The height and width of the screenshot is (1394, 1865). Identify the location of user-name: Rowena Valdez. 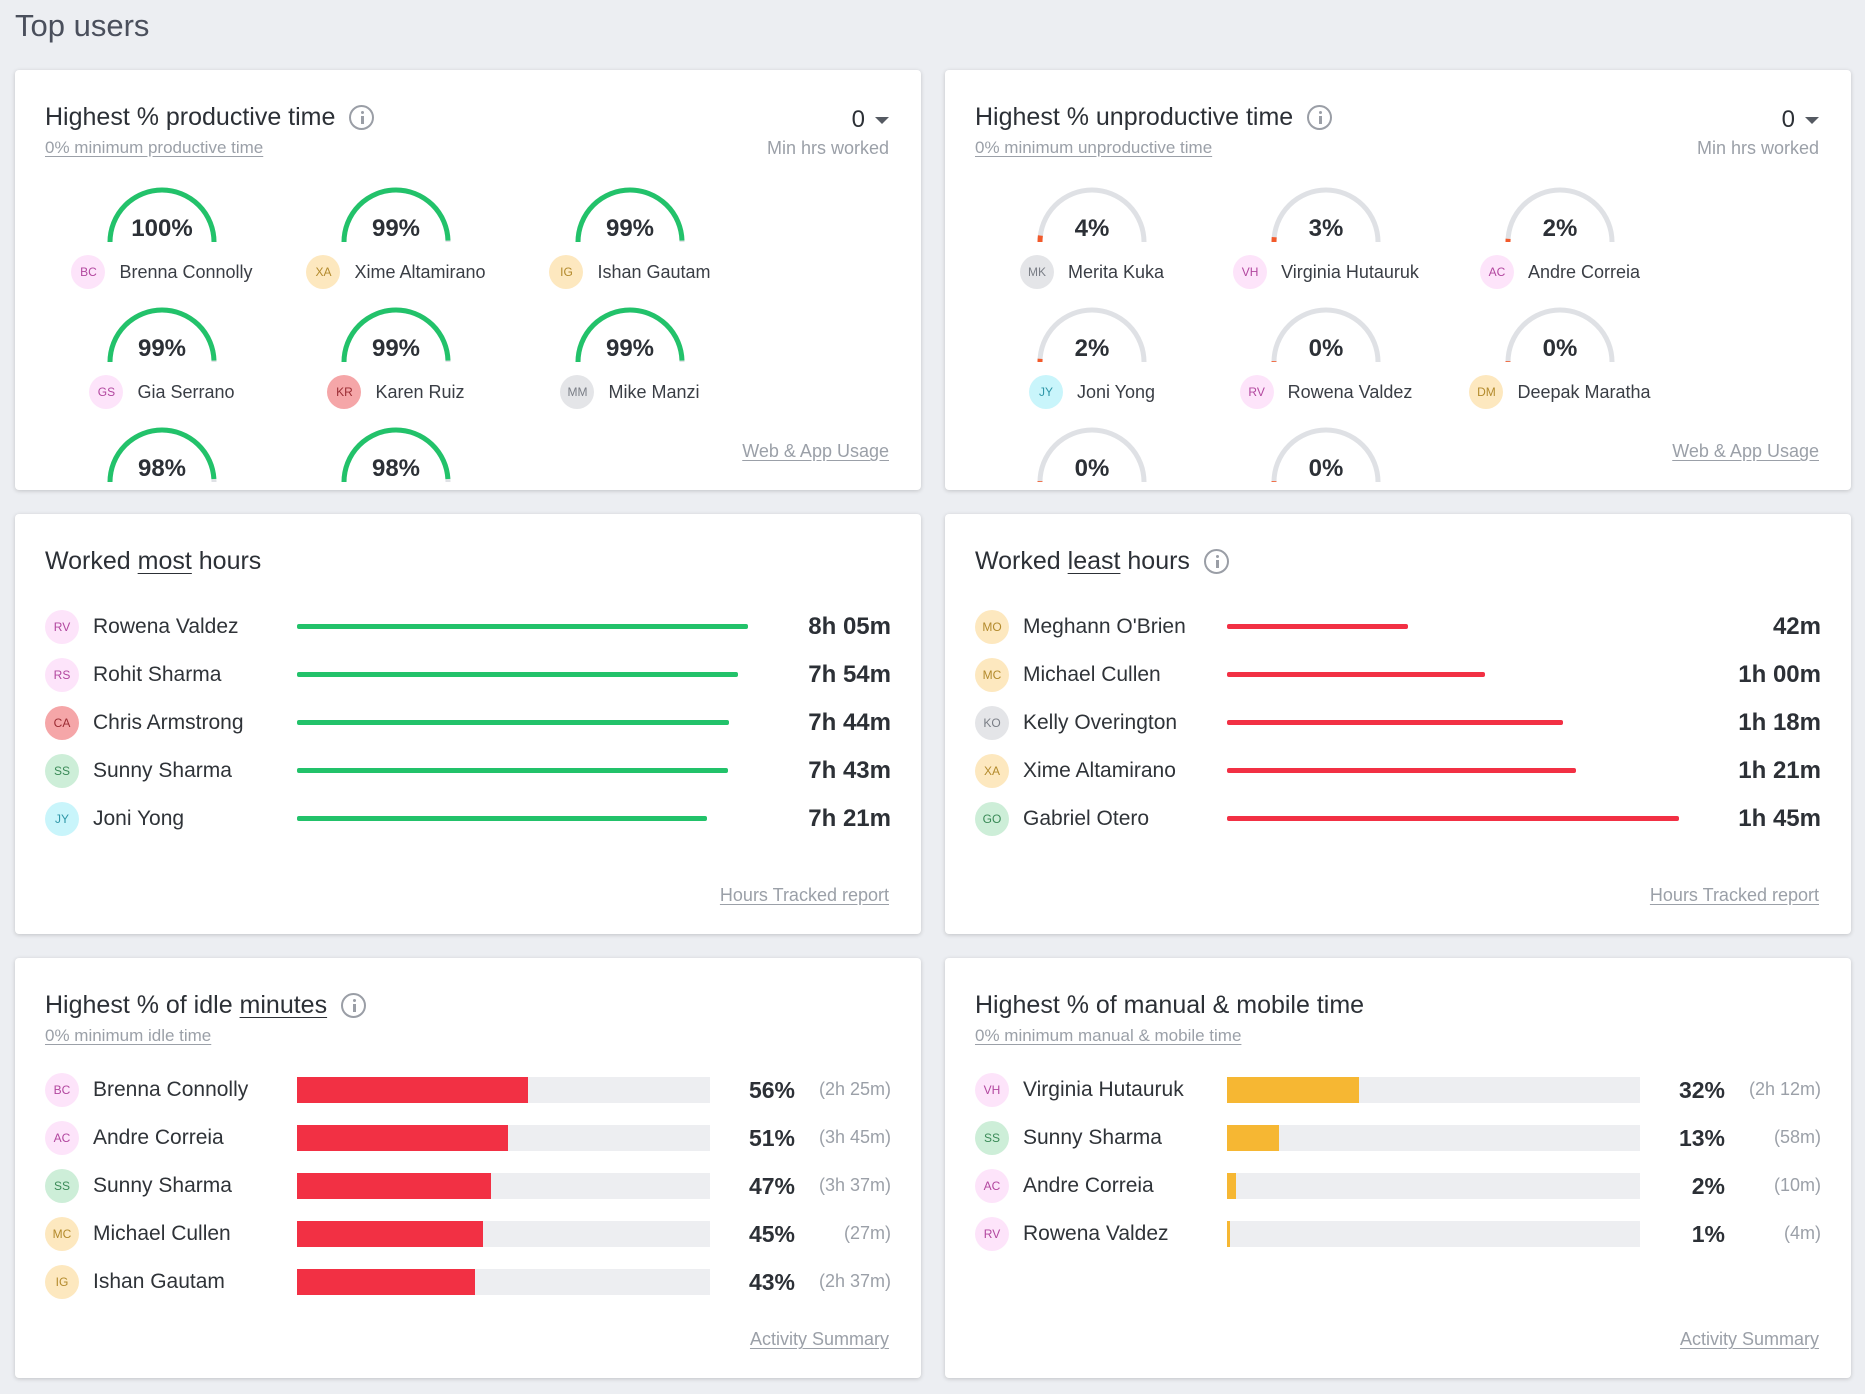
(1096, 1233).